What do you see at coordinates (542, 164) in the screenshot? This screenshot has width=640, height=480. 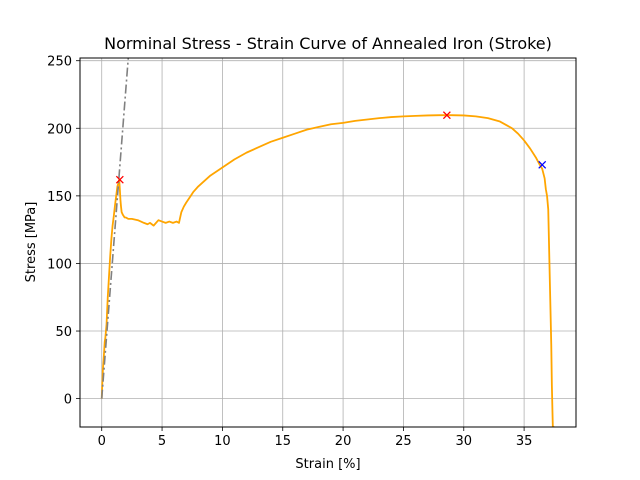 I see `x-marker-blue` at bounding box center [542, 164].